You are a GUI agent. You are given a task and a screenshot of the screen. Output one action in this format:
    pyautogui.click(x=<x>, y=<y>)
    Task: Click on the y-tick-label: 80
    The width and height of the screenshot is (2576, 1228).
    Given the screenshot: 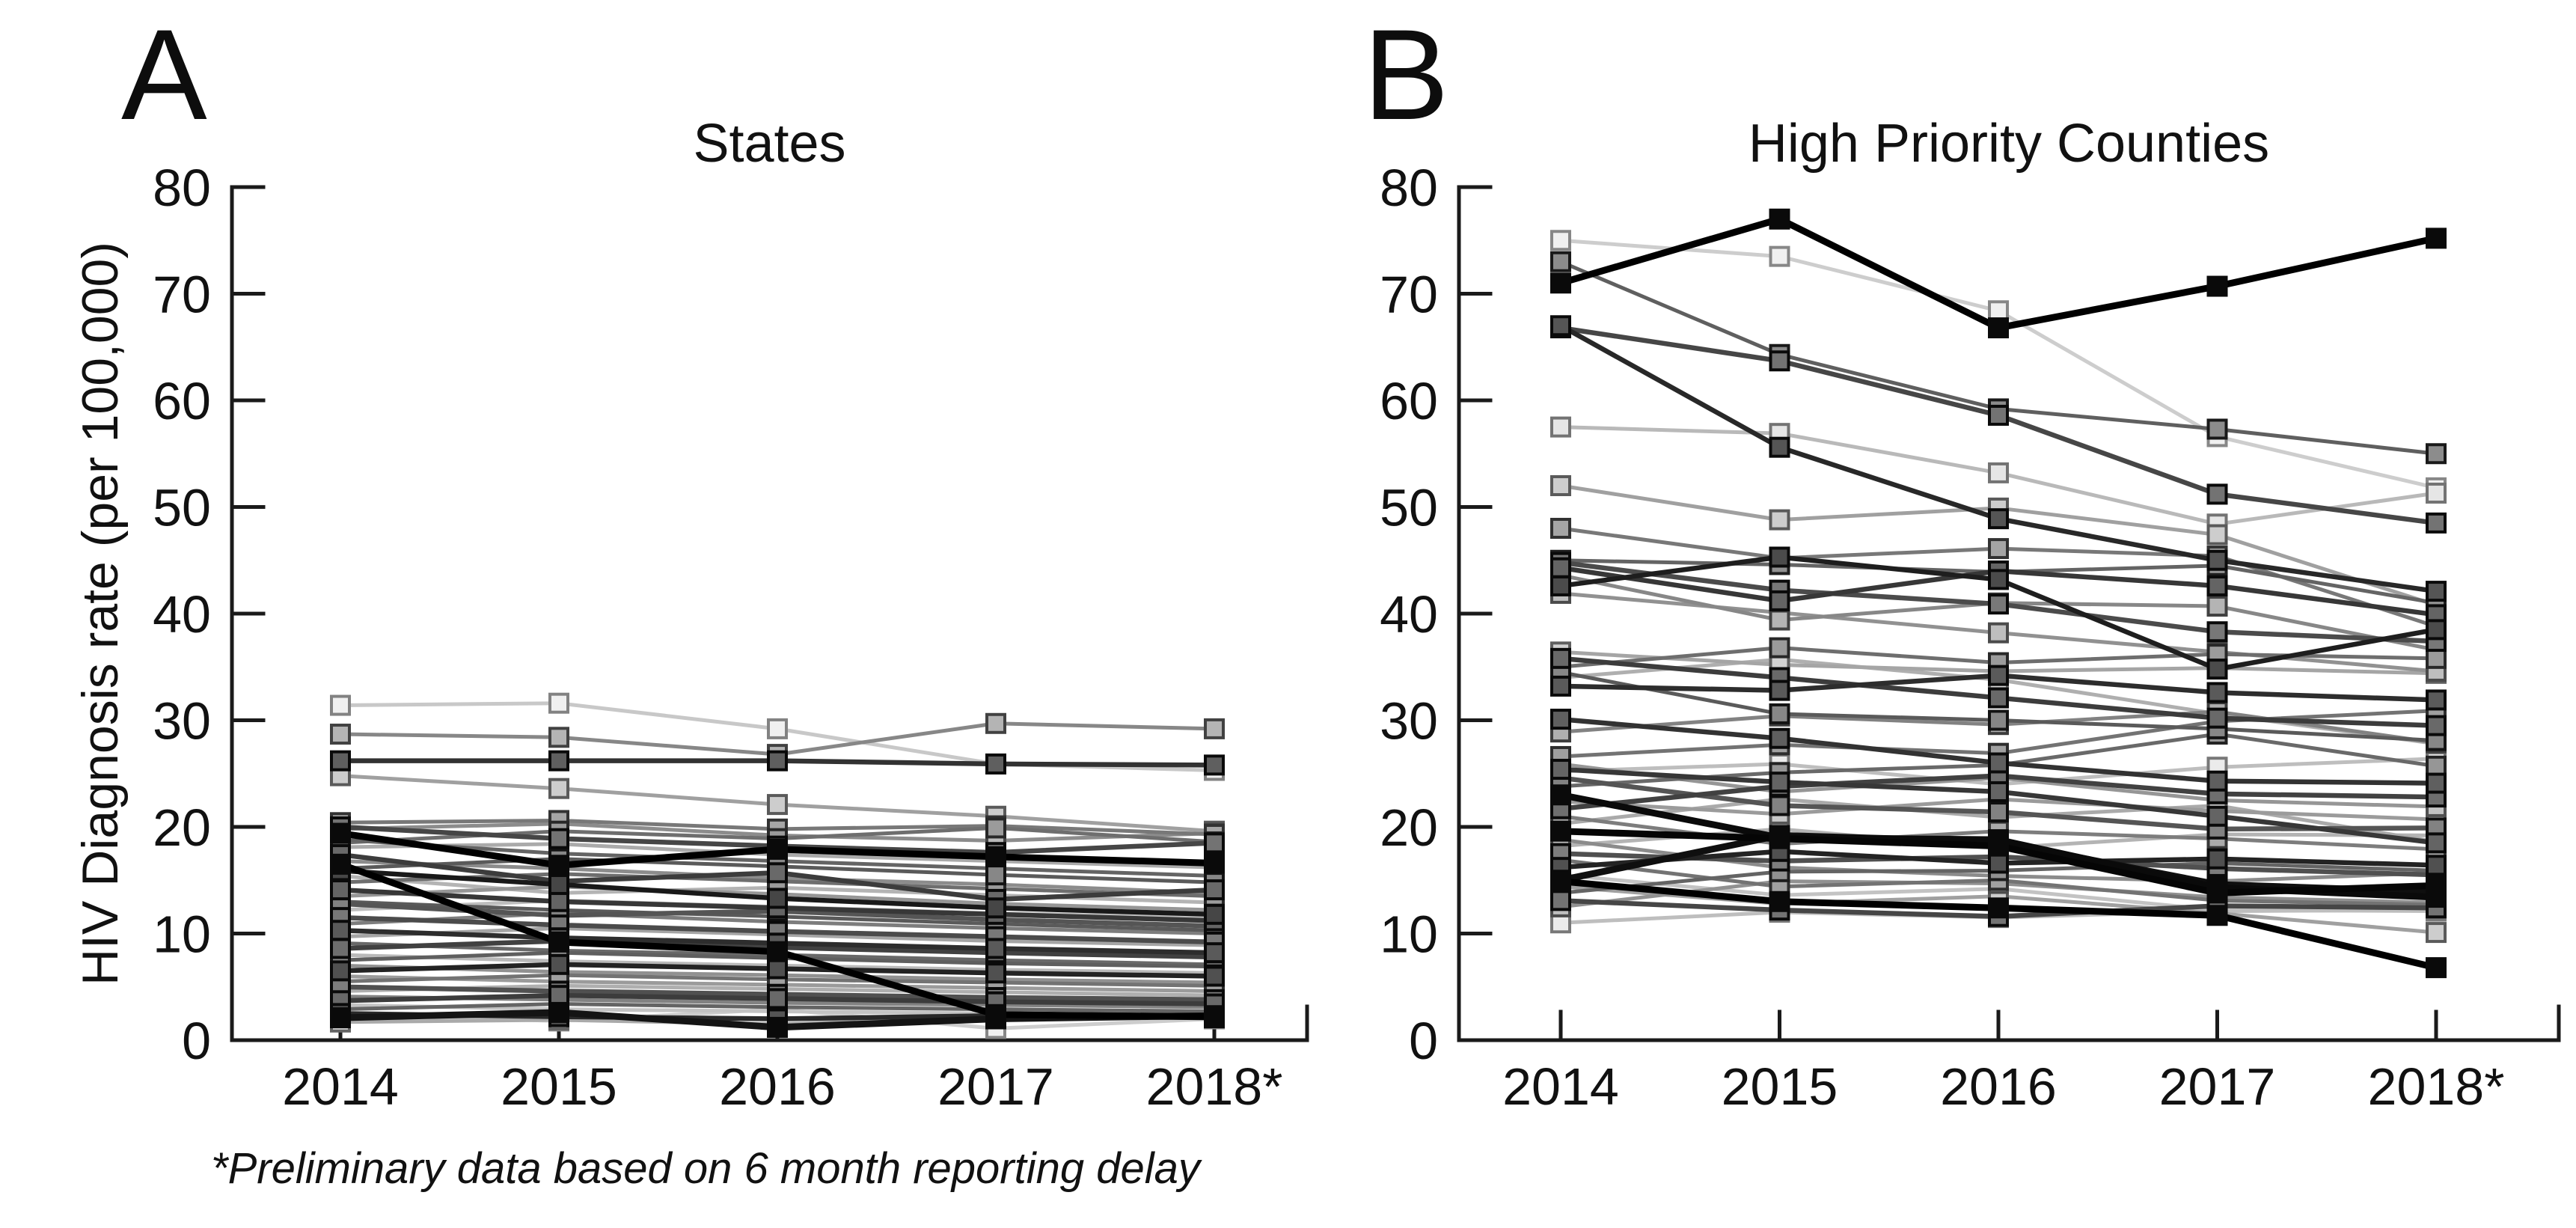 What is the action you would take?
    pyautogui.click(x=1409, y=188)
    